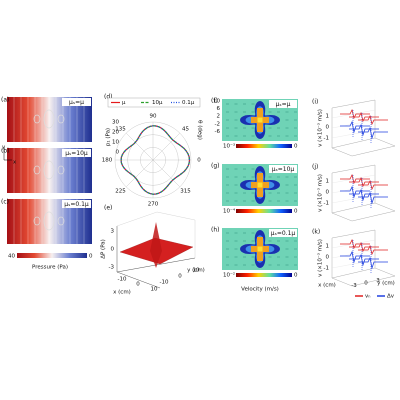  Describe the element at coordinates (5, 202) in the screenshot. I see `panel-label: (c)` at that location.